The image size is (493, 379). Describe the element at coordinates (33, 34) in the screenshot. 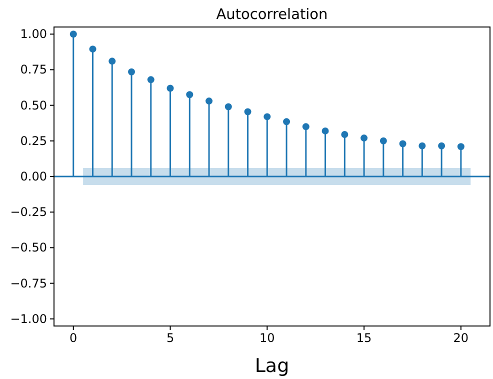

I see `y-tick-label: 1.00` at that location.